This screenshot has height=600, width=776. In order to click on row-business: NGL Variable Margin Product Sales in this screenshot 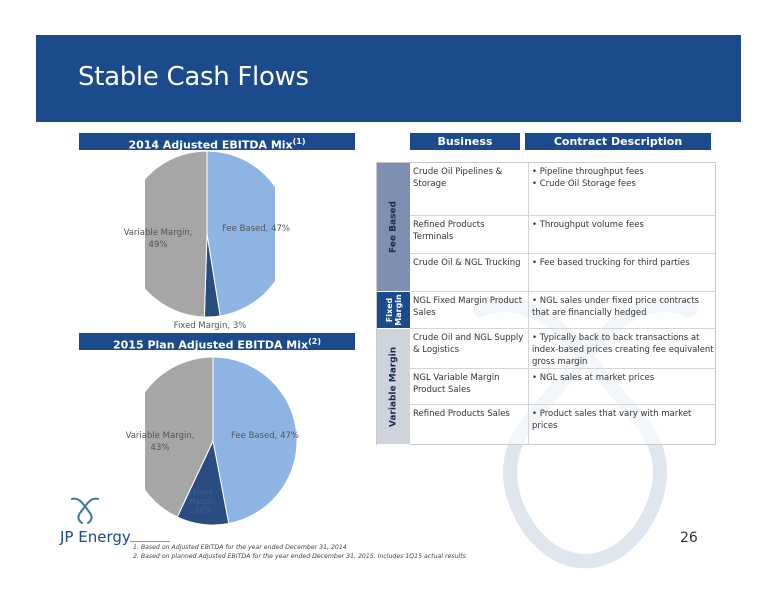, I will do `click(456, 384)`.